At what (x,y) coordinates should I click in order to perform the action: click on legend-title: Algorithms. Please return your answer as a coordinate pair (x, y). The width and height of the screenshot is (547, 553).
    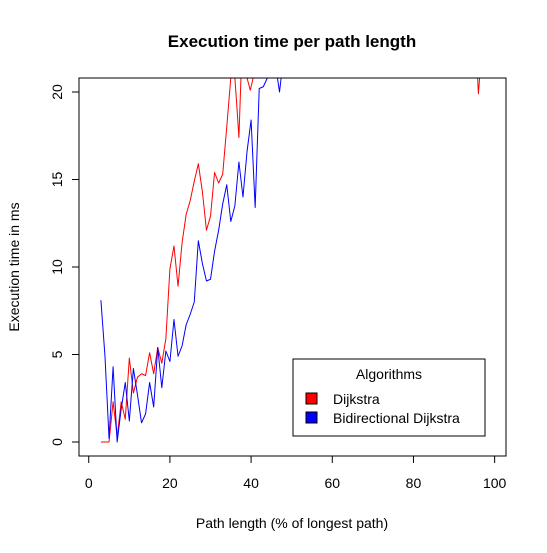
    Looking at the image, I should click on (389, 374).